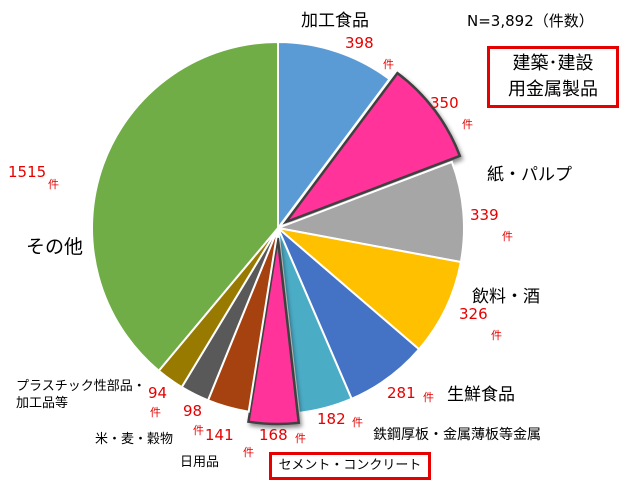 The height and width of the screenshot is (485, 630). Describe the element at coordinates (53, 184) in the screenshot. I see `unit-other: 件` at that location.